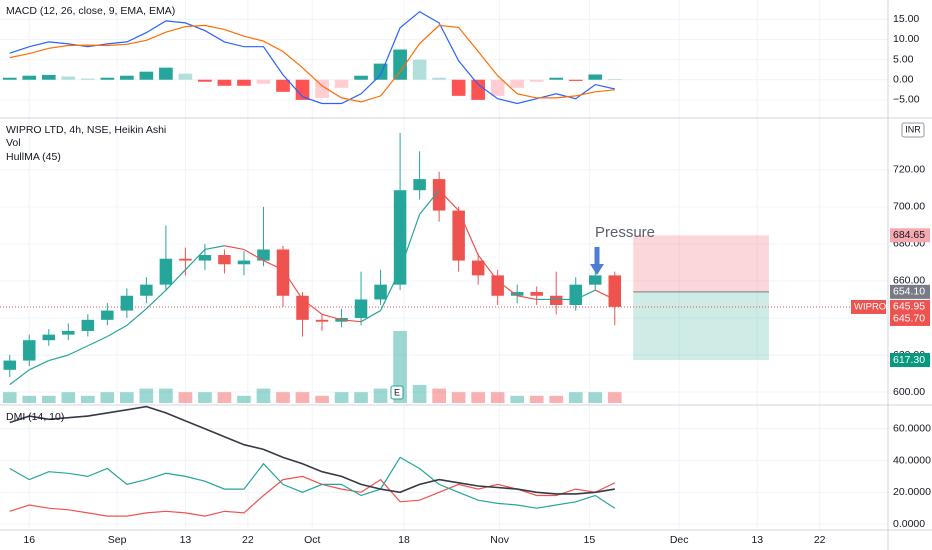 This screenshot has width=932, height=550. I want to click on x-tick-label: 15, so click(590, 540).